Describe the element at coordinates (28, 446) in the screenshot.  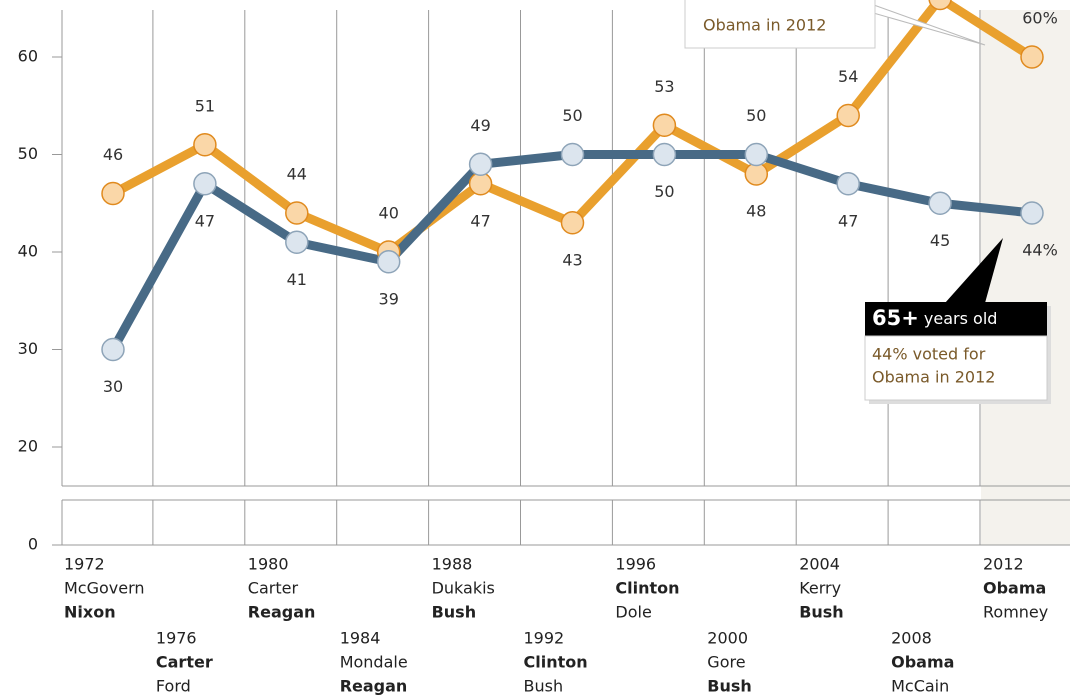
I see `y-tick-label: 20` at that location.